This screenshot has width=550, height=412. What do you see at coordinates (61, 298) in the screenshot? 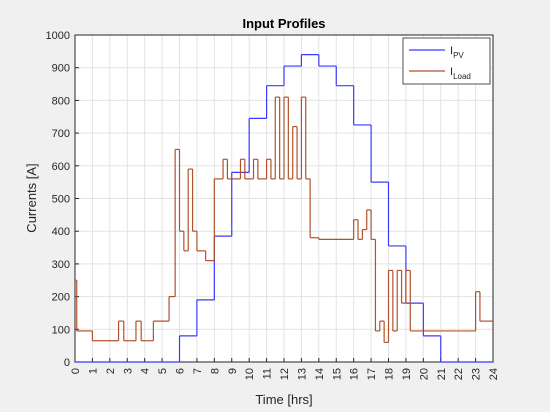
I see `y-tick-label: 200` at bounding box center [61, 298].